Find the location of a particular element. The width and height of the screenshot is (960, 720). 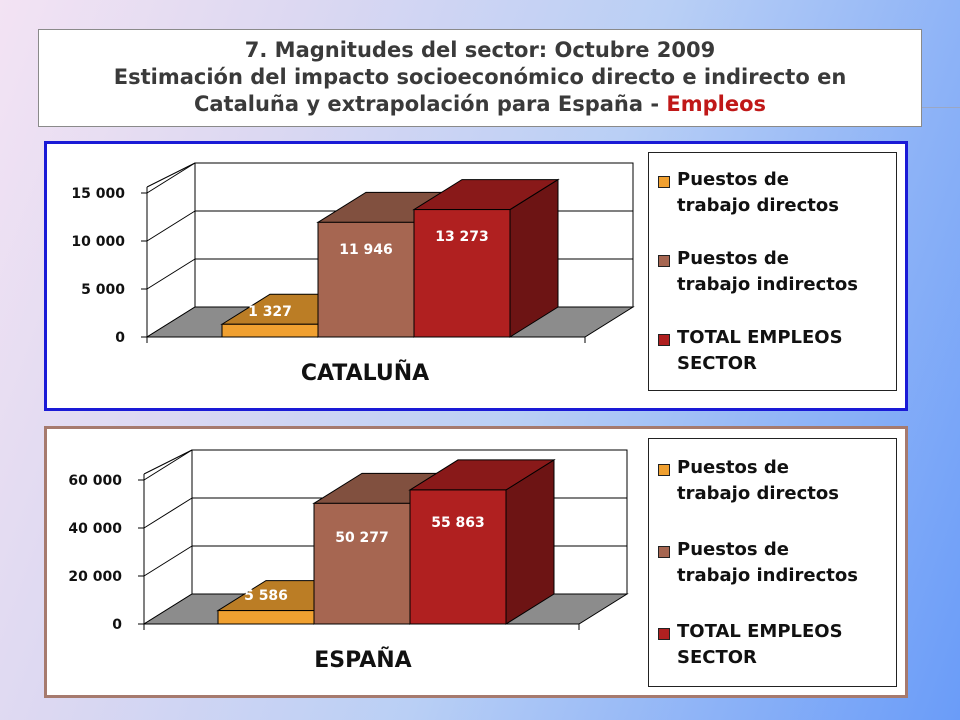

data-label: 50 277 is located at coordinates (362, 538).